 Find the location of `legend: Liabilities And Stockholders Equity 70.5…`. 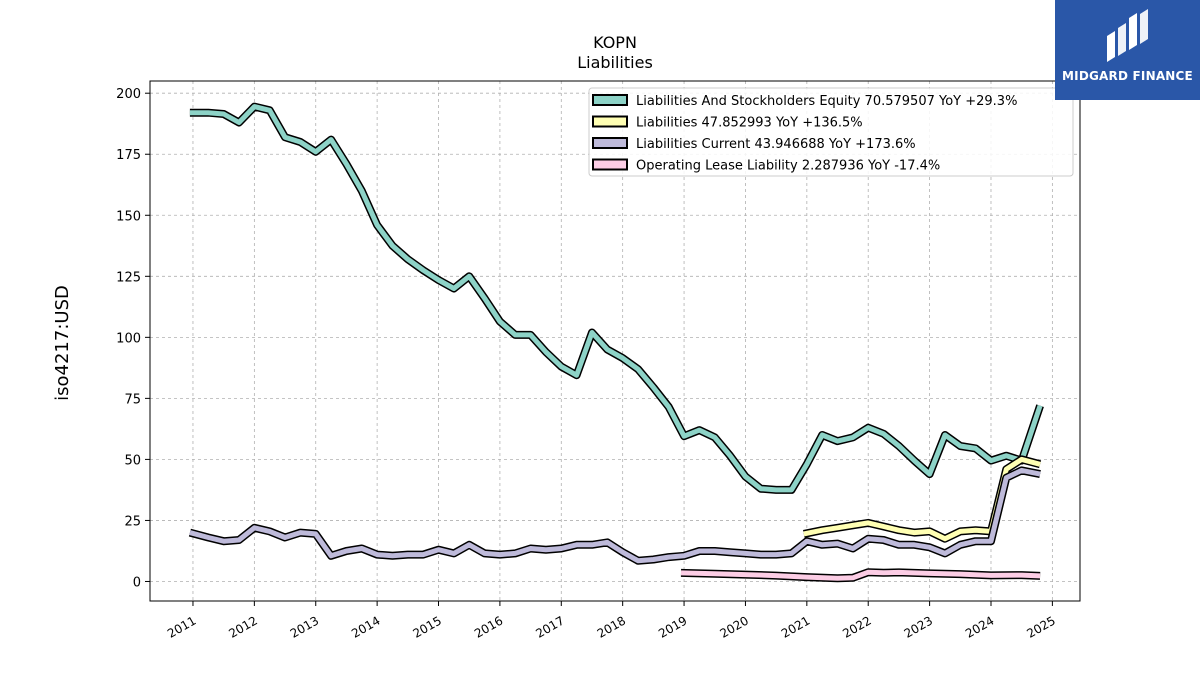

legend: Liabilities And Stockholders Equity 70.5… is located at coordinates (831, 132).